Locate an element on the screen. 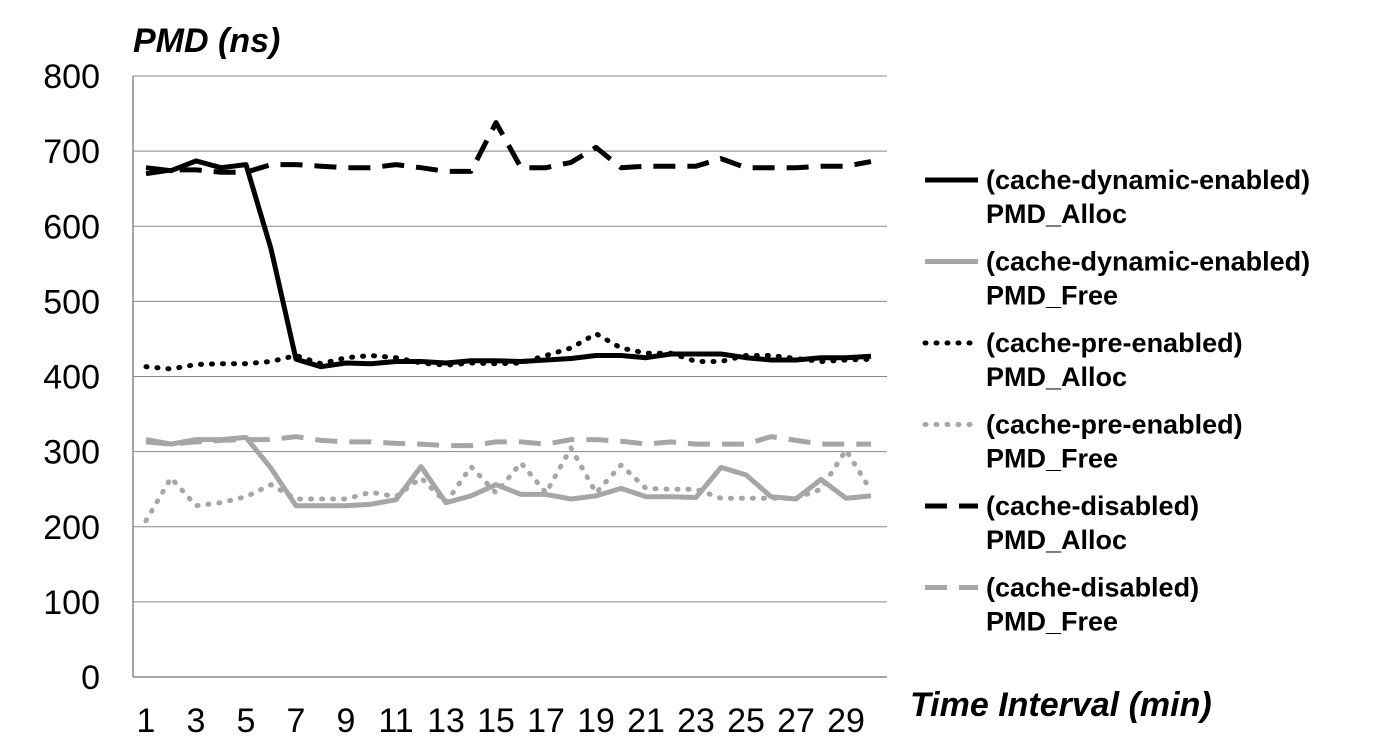 Image resolution: width=1382 pixels, height=755 pixels. x-axis-label: Time Interval (min) is located at coordinates (1061, 705).